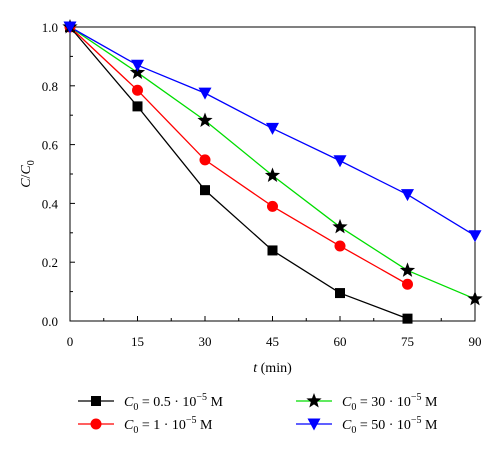  Describe the element at coordinates (50, 27) in the screenshot. I see `y-tick-label: 1.0` at that location.